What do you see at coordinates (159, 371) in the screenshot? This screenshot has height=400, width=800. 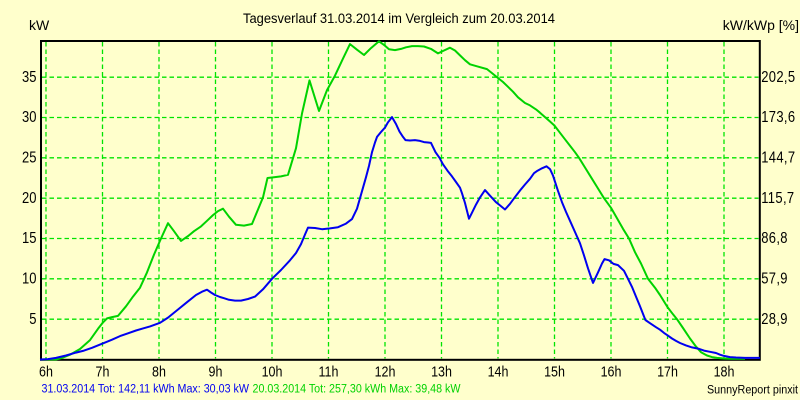 I see `svg-text: 8h` at bounding box center [159, 371].